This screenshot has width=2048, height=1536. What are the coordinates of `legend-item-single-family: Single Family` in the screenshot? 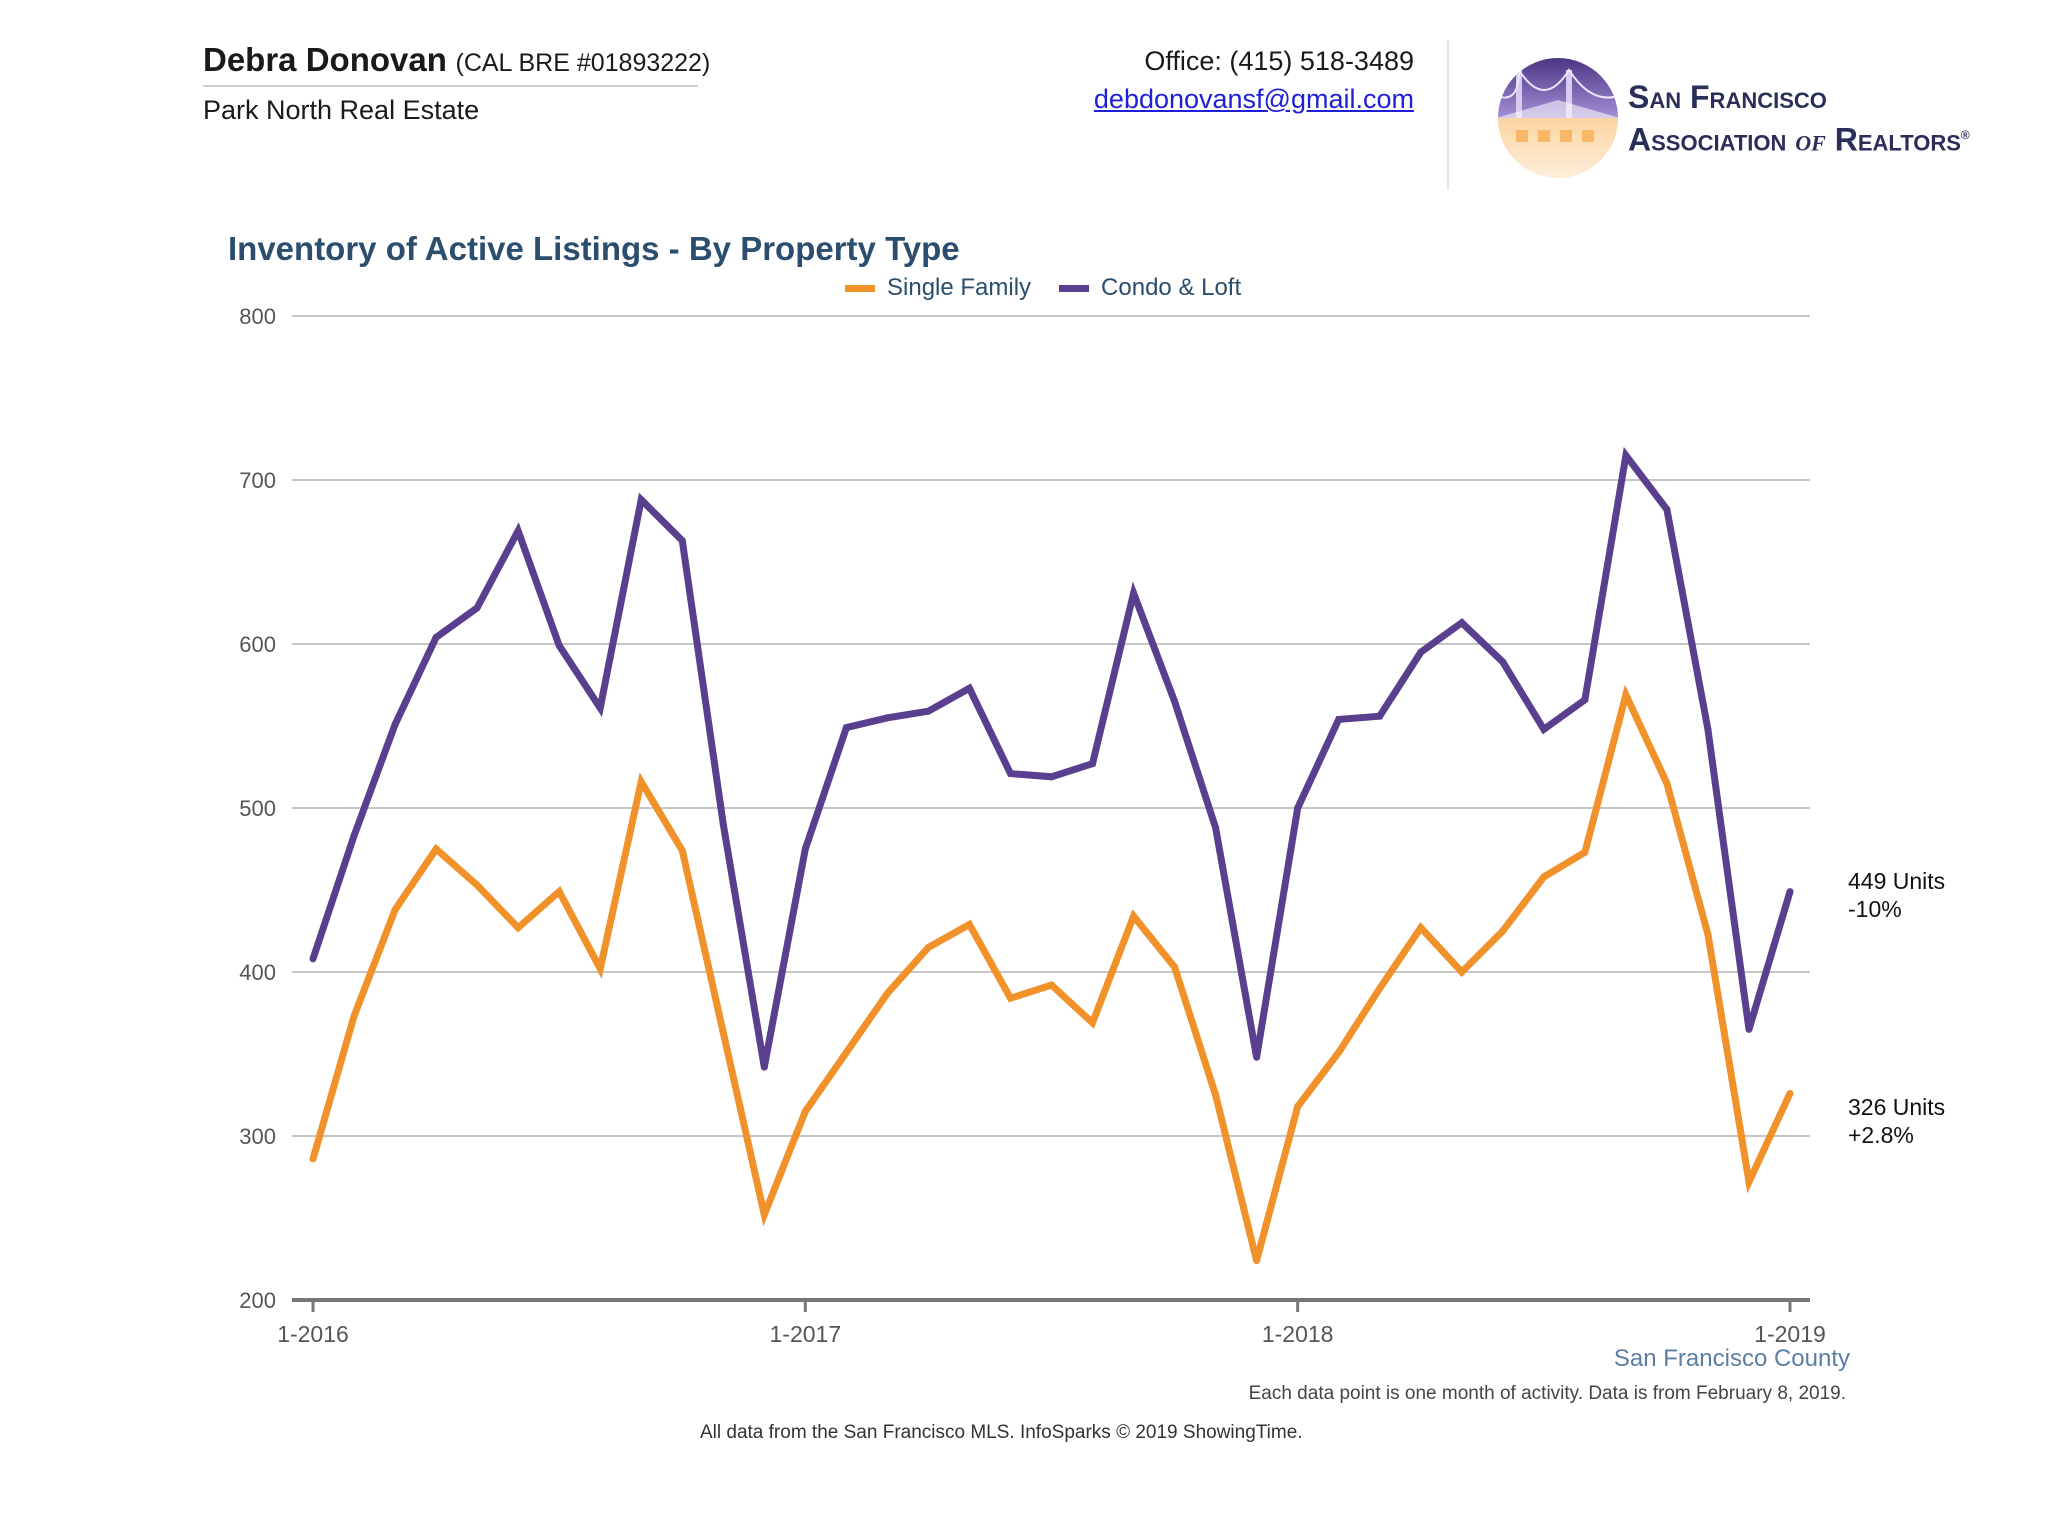 It's located at (938, 288).